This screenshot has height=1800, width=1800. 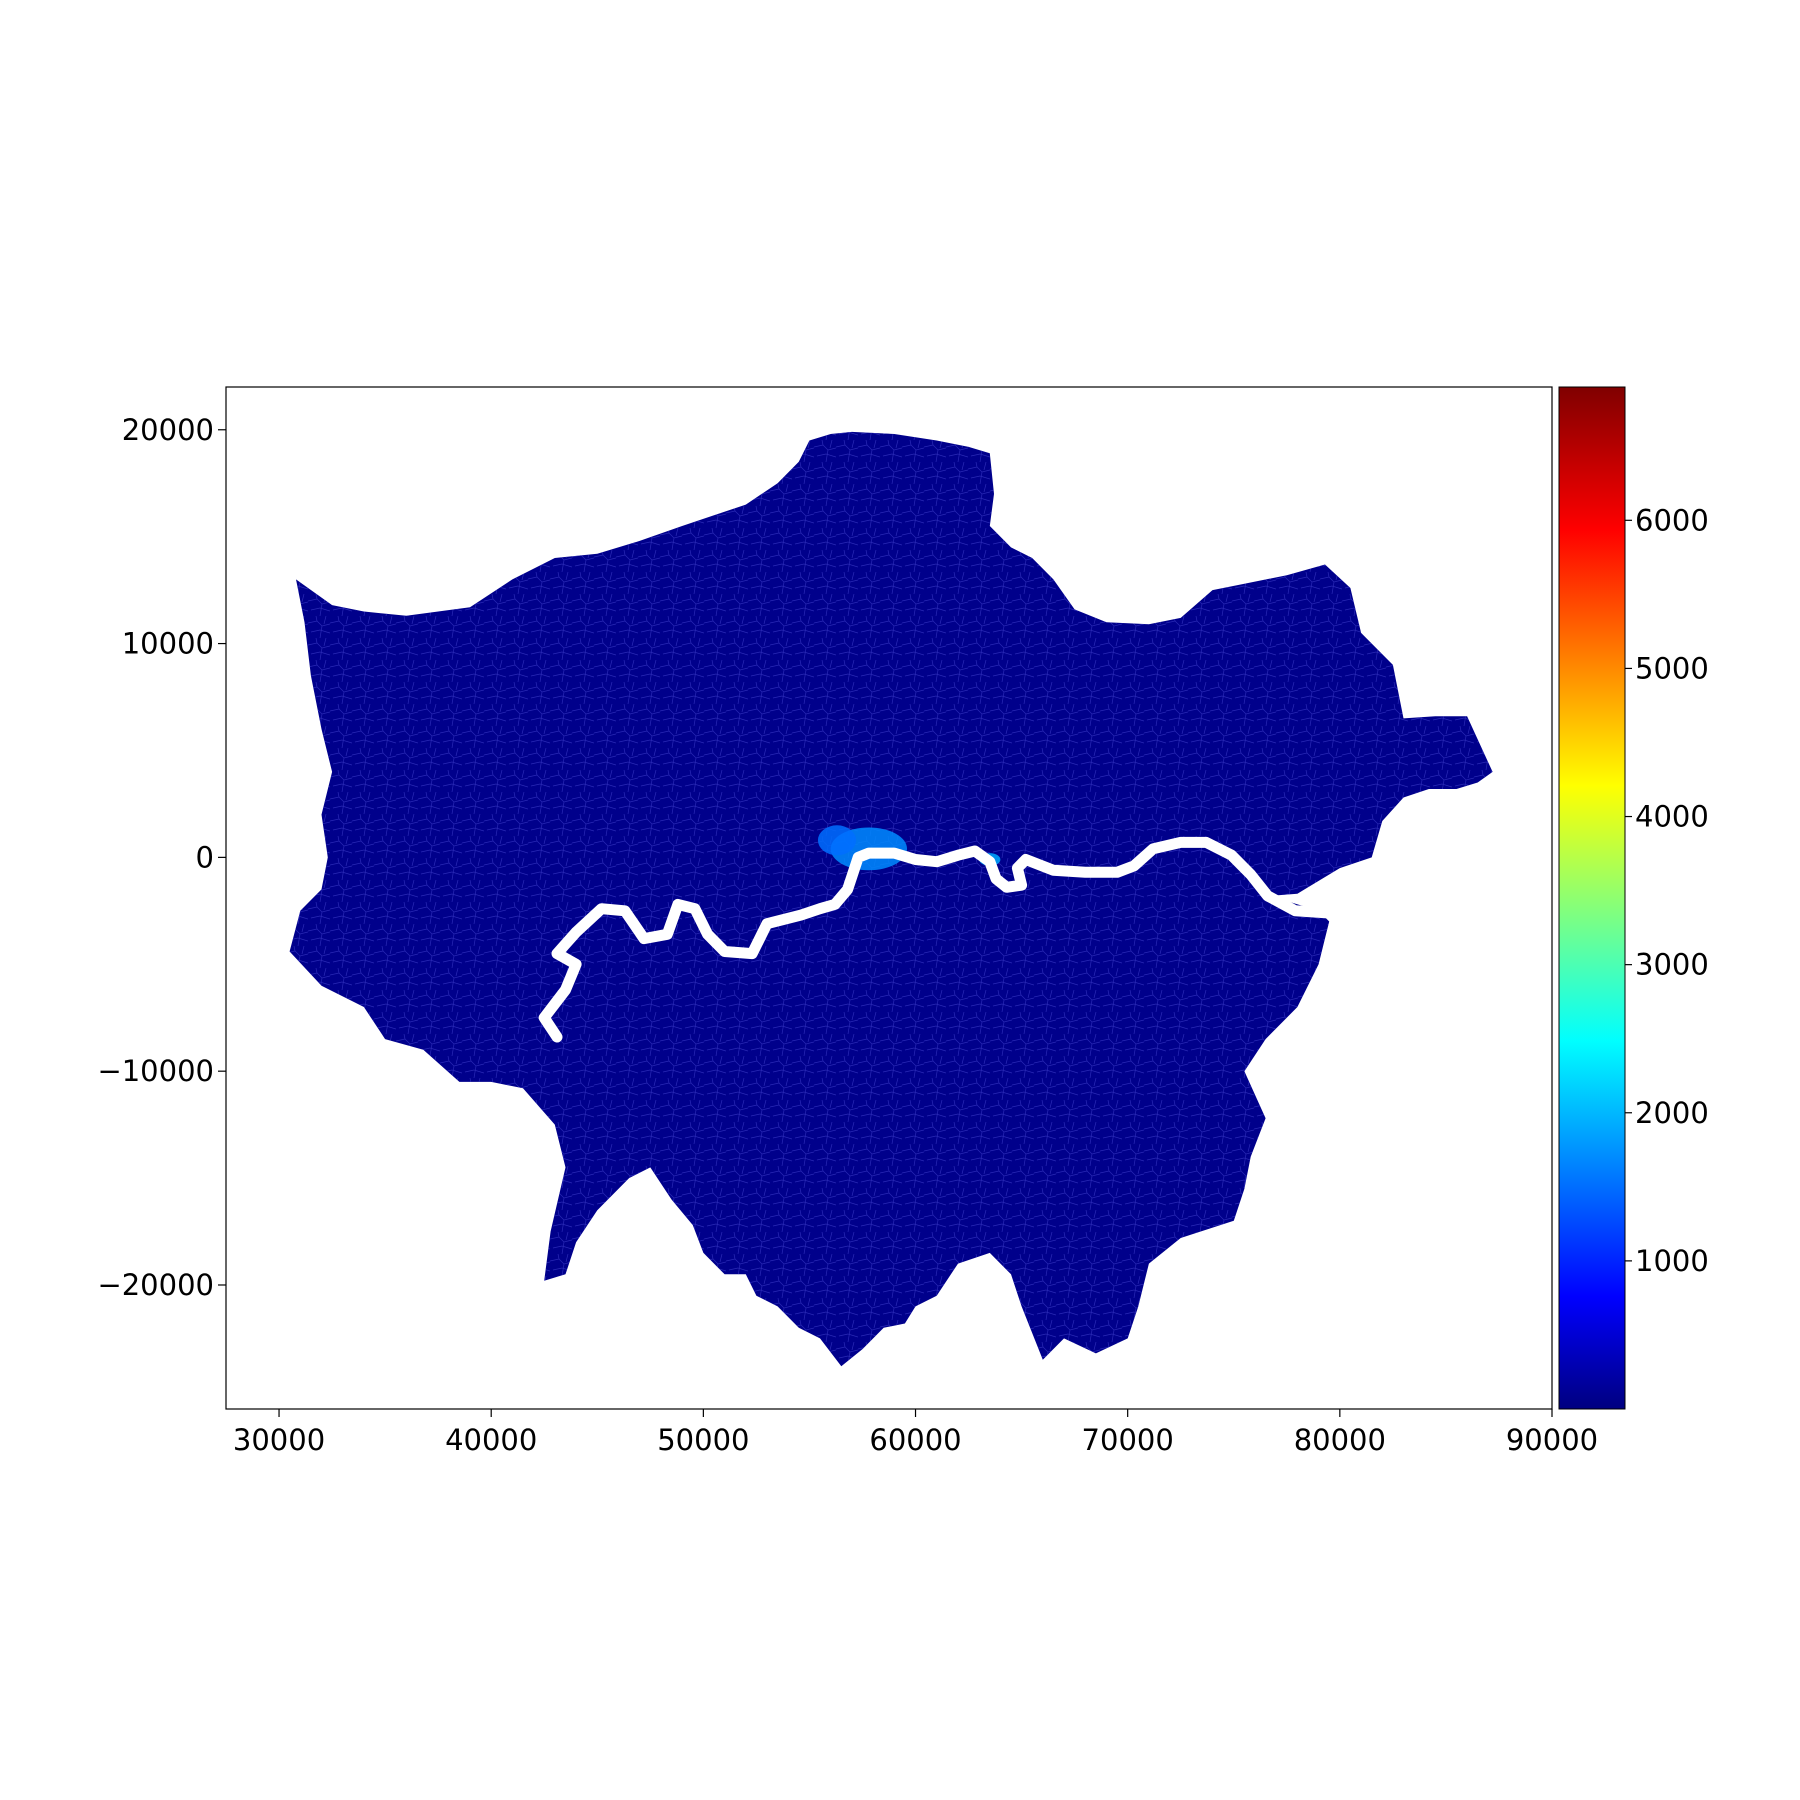 What do you see at coordinates (279, 1440) in the screenshot?
I see `x-tick-label: 30000` at bounding box center [279, 1440].